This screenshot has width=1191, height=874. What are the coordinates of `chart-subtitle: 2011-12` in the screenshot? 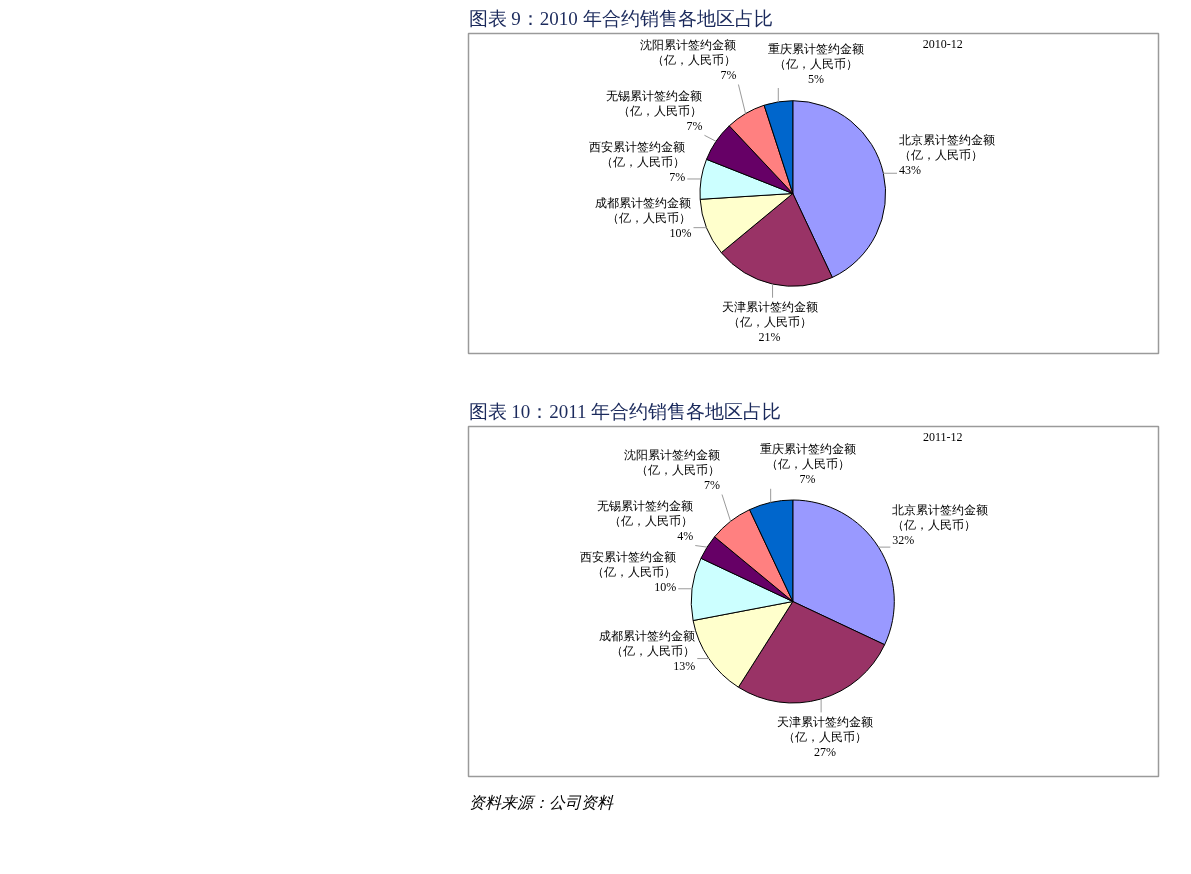 It's located at (943, 436).